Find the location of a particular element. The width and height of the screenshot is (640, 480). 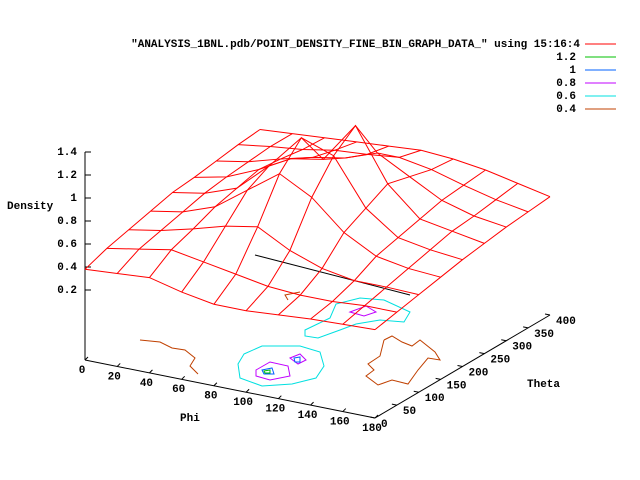

z-tick-label: 1.2 is located at coordinates (67, 176).